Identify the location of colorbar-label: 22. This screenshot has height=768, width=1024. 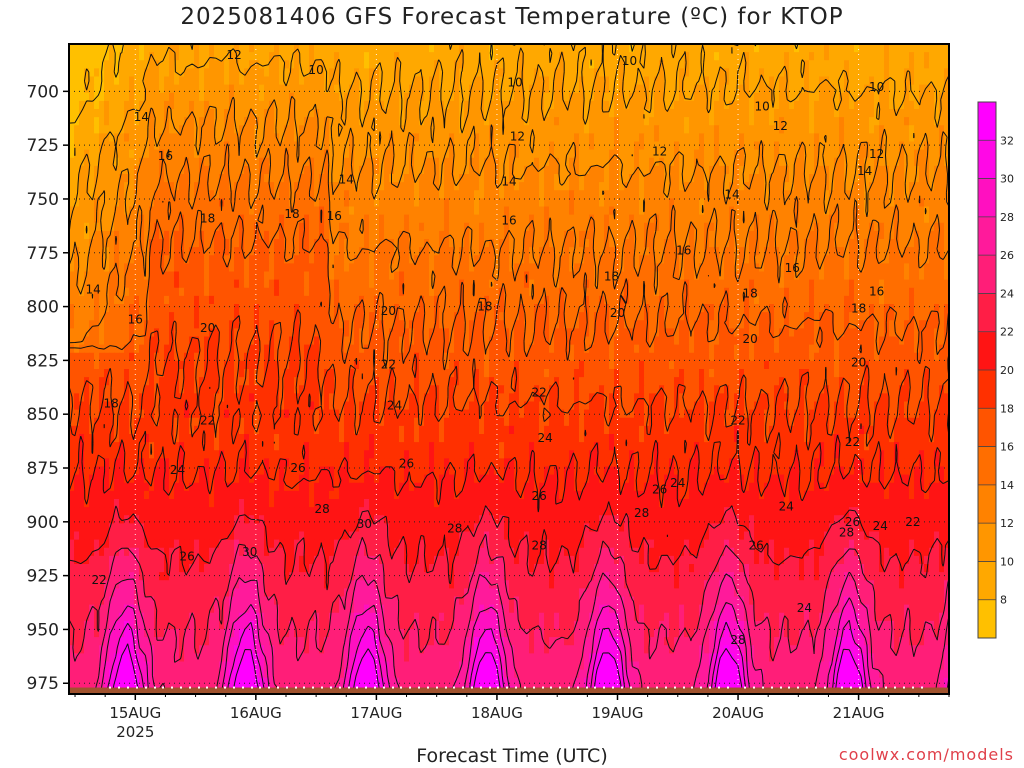
(1007, 332).